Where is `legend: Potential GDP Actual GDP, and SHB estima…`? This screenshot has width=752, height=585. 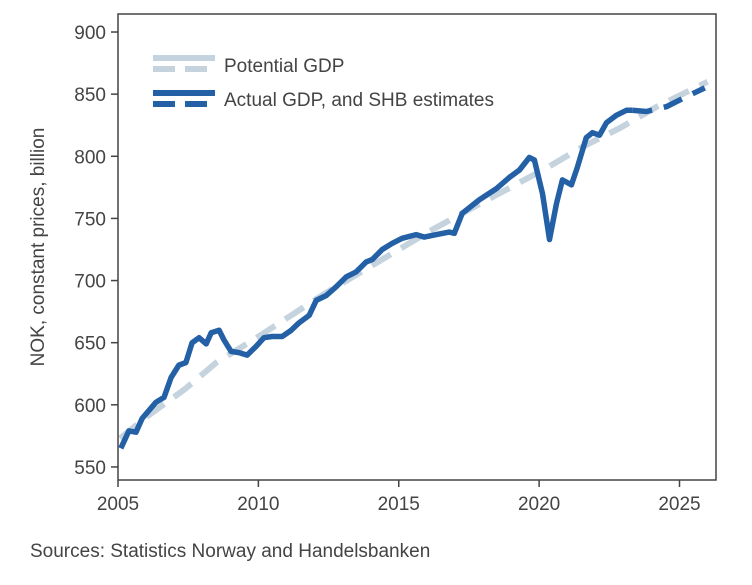
legend: Potential GDP Actual GDP, and SHB estima… is located at coordinates (323, 83).